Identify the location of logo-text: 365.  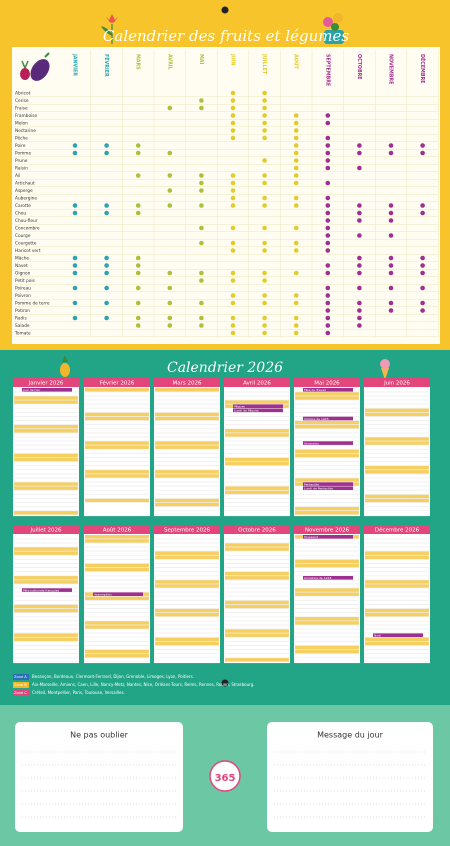
(225, 778).